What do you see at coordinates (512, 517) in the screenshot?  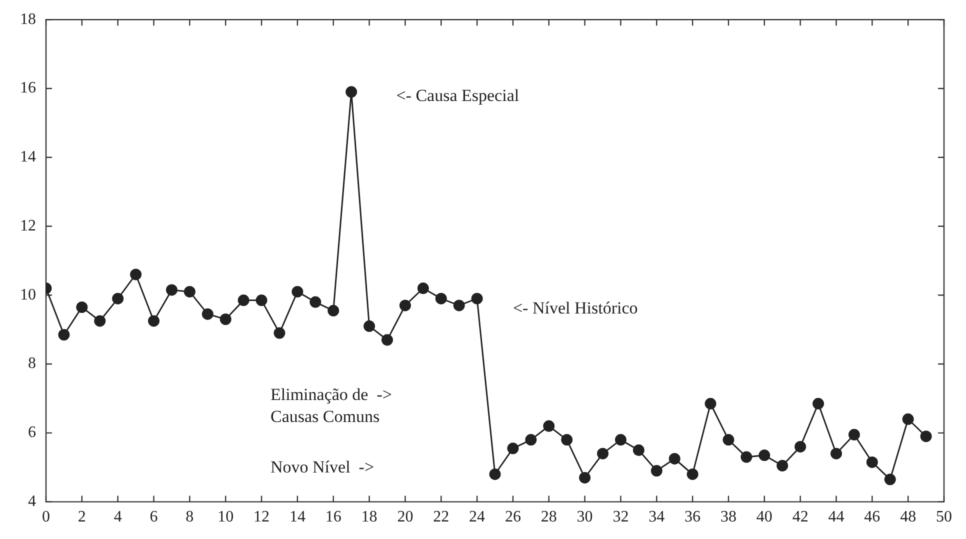 I see `x-tick-label: 26` at bounding box center [512, 517].